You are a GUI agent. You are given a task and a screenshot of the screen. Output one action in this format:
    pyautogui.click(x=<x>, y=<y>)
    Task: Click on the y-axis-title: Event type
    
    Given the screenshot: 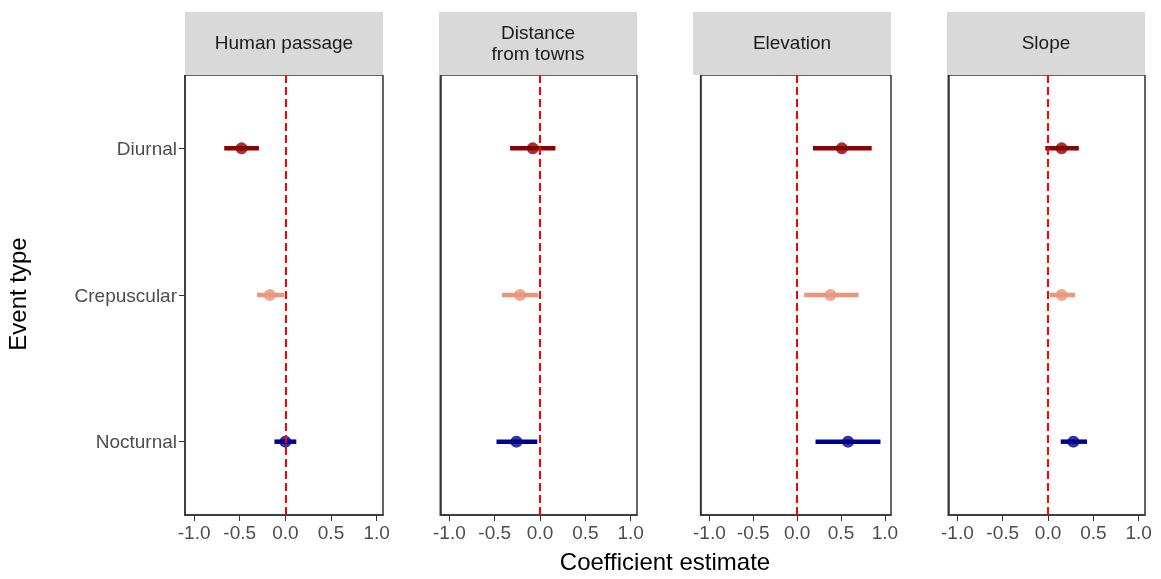 What is the action you would take?
    pyautogui.click(x=18, y=294)
    